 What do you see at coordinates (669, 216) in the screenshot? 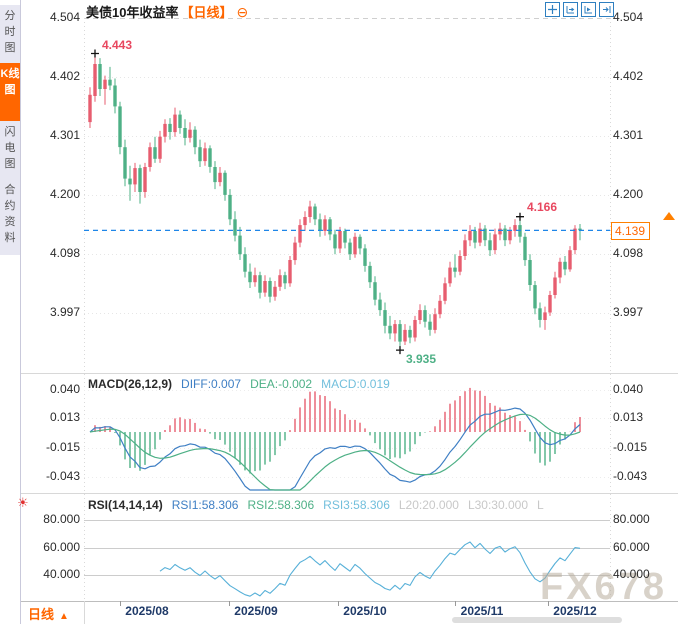
I see `price-arrow-marker` at bounding box center [669, 216].